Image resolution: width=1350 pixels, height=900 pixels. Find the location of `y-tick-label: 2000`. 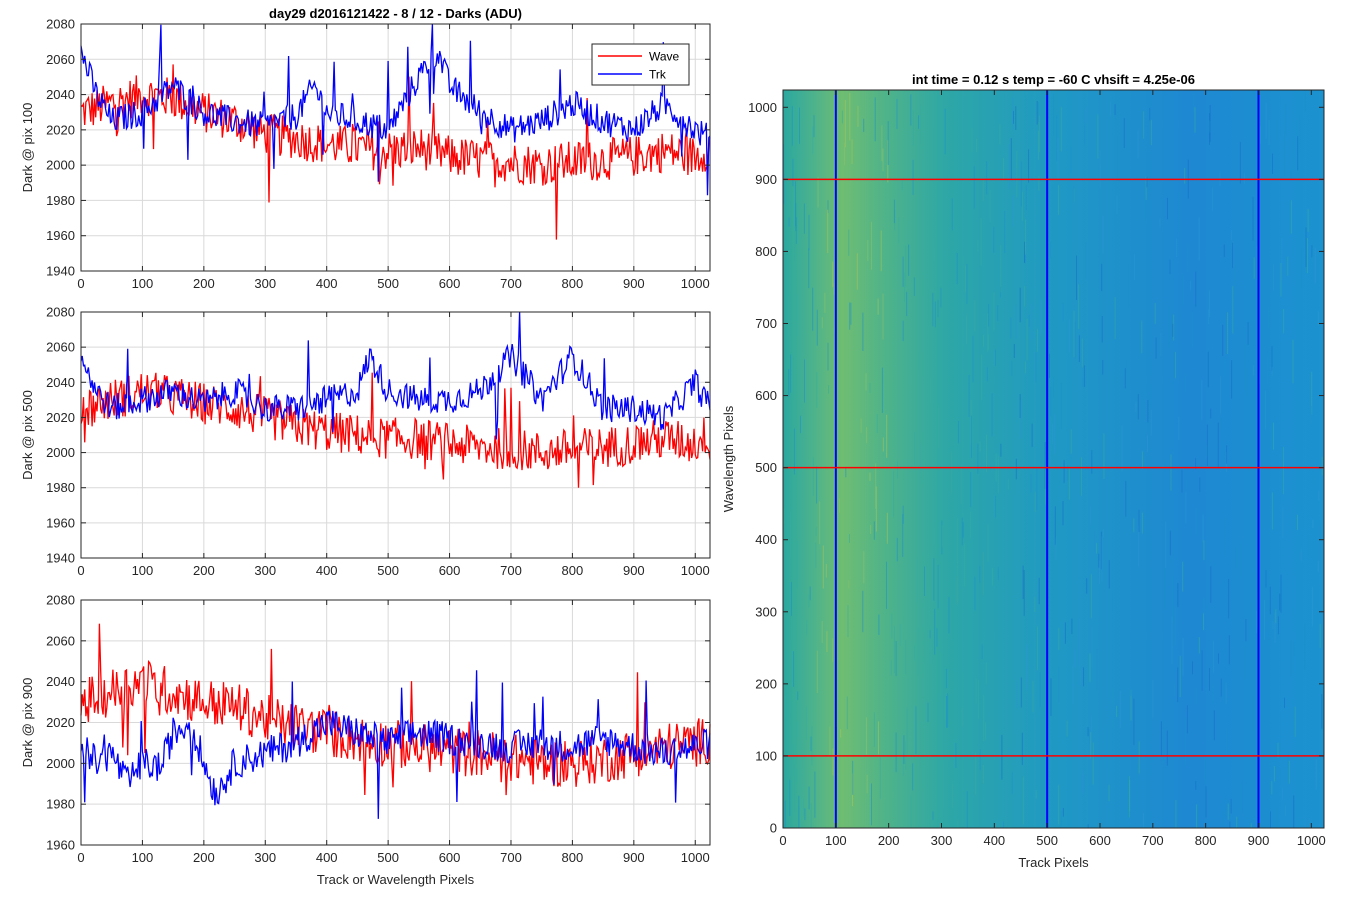

y-tick-label: 2000 is located at coordinates (60, 452).